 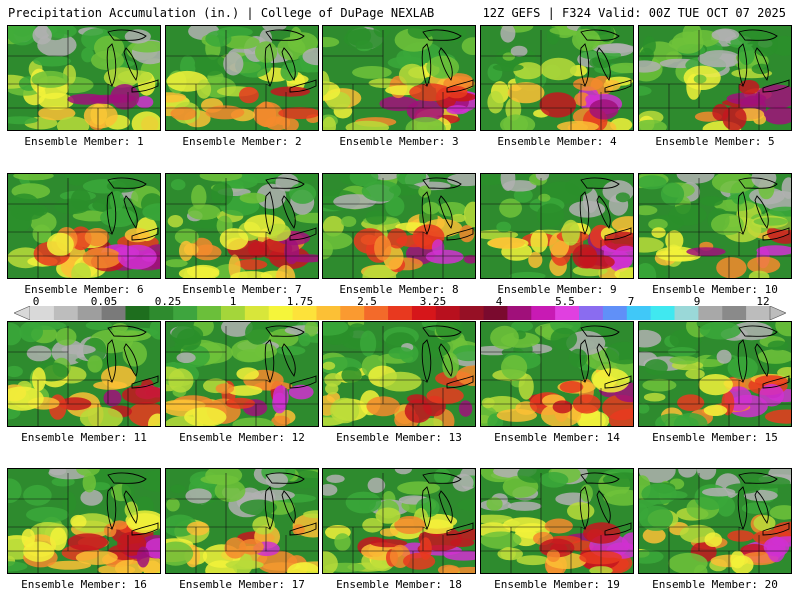 I want to click on precip-map, so click(x=399, y=374).